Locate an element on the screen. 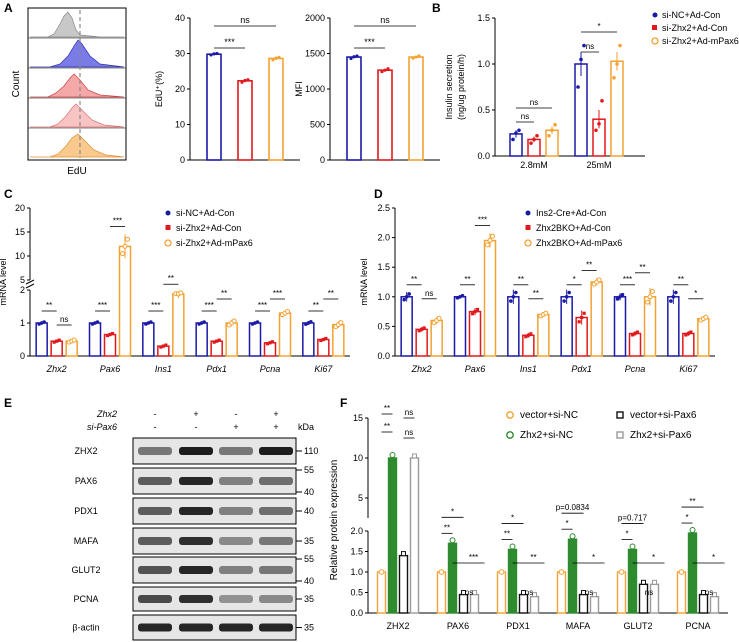  header-sign: + is located at coordinates (275, 427).